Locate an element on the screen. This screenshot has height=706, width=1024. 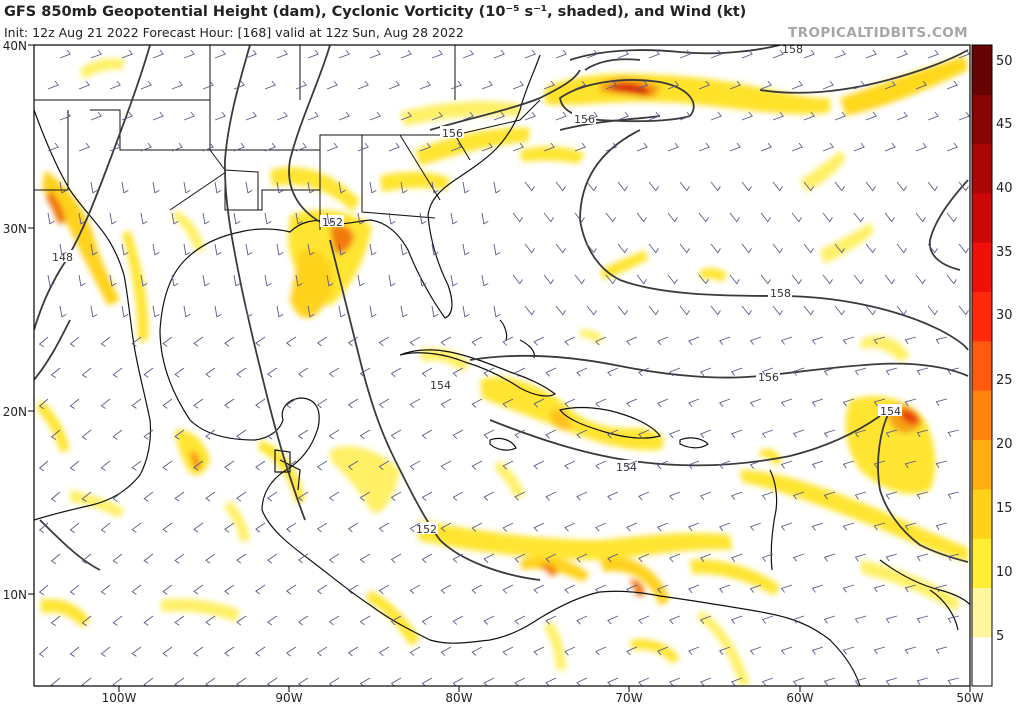
contour-label: 154 is located at coordinates (440, 385).